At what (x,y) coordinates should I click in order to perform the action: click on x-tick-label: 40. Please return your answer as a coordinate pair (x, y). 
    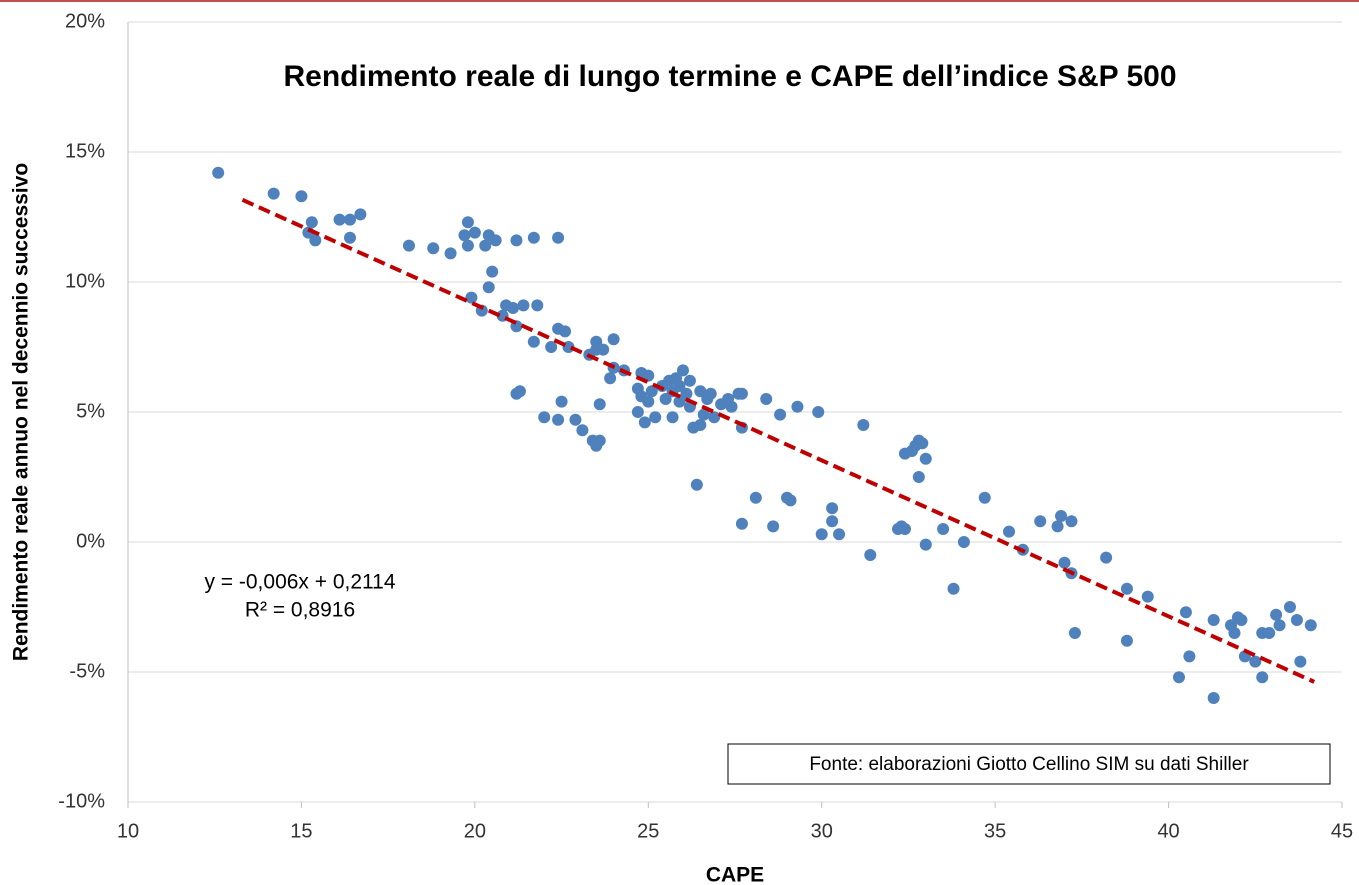
    Looking at the image, I should click on (1168, 831).